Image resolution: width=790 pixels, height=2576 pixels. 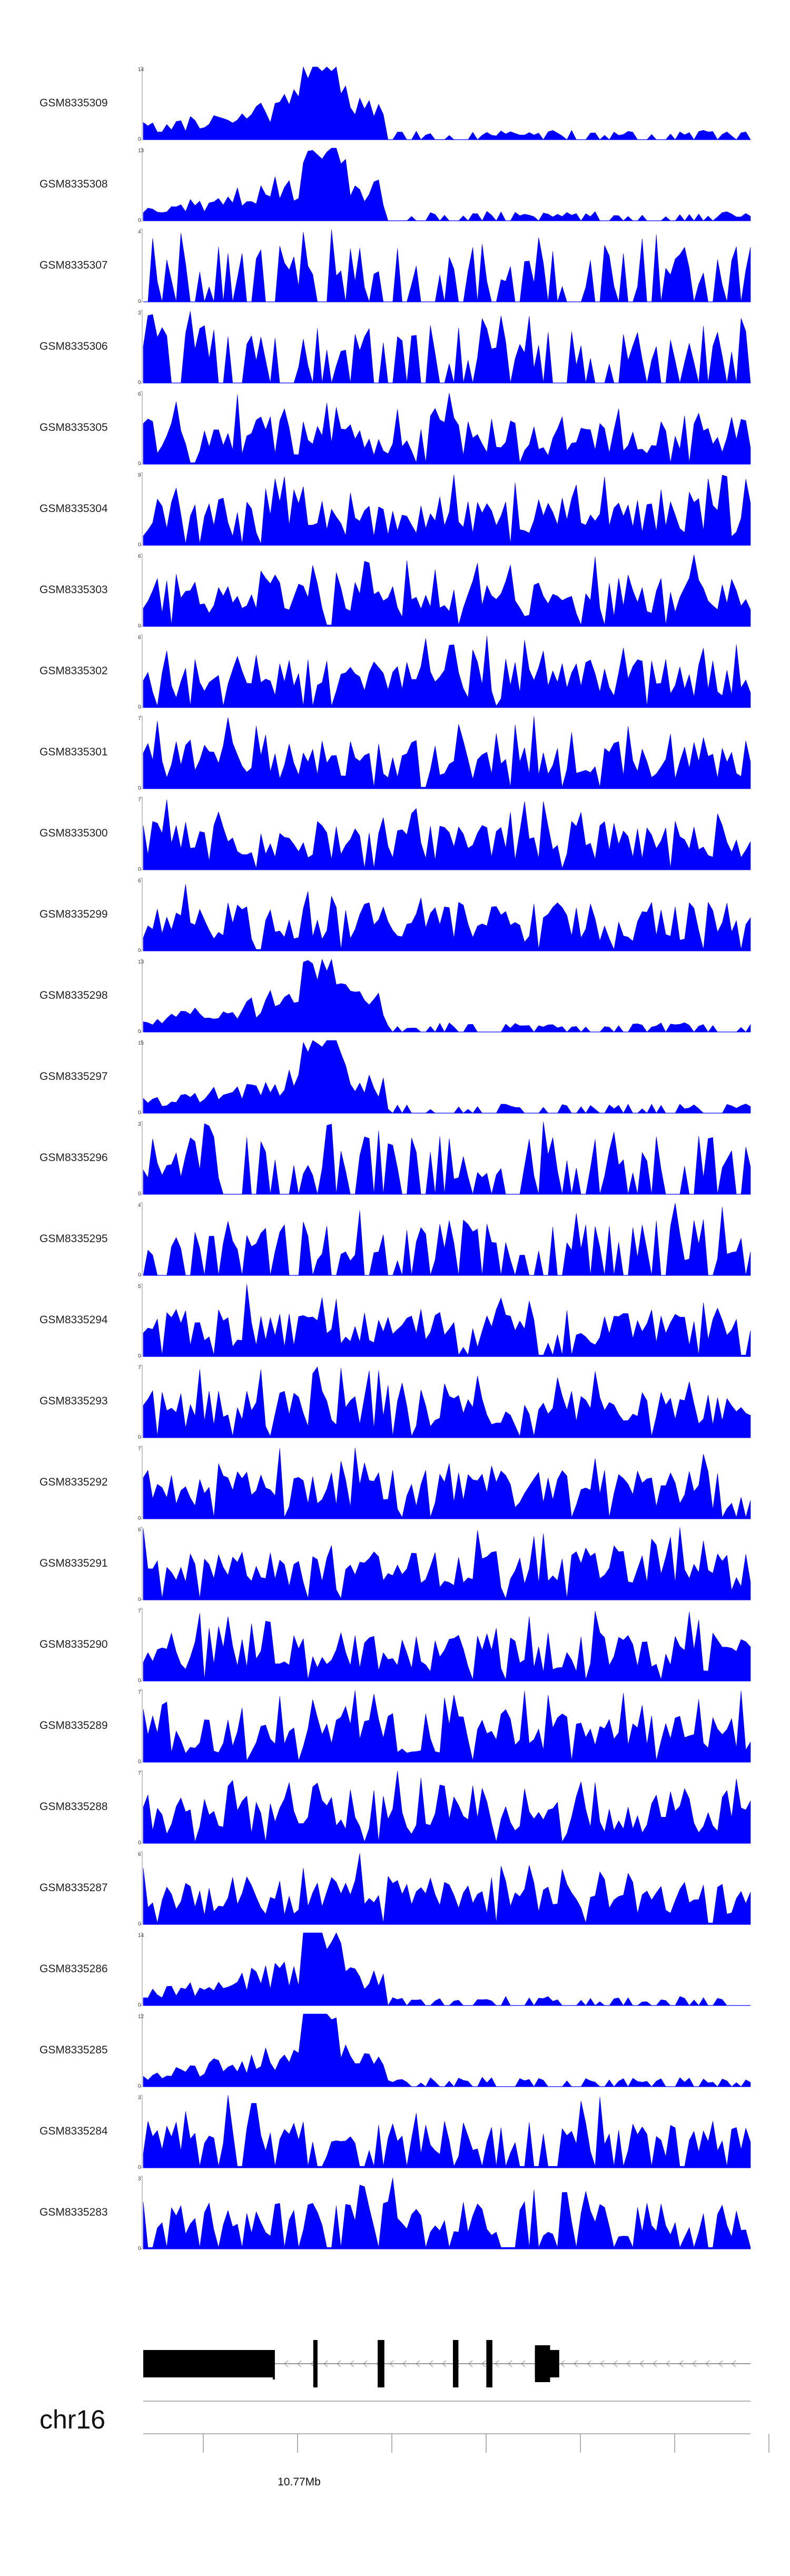 I want to click on y-max-label: 13, so click(x=141, y=962).